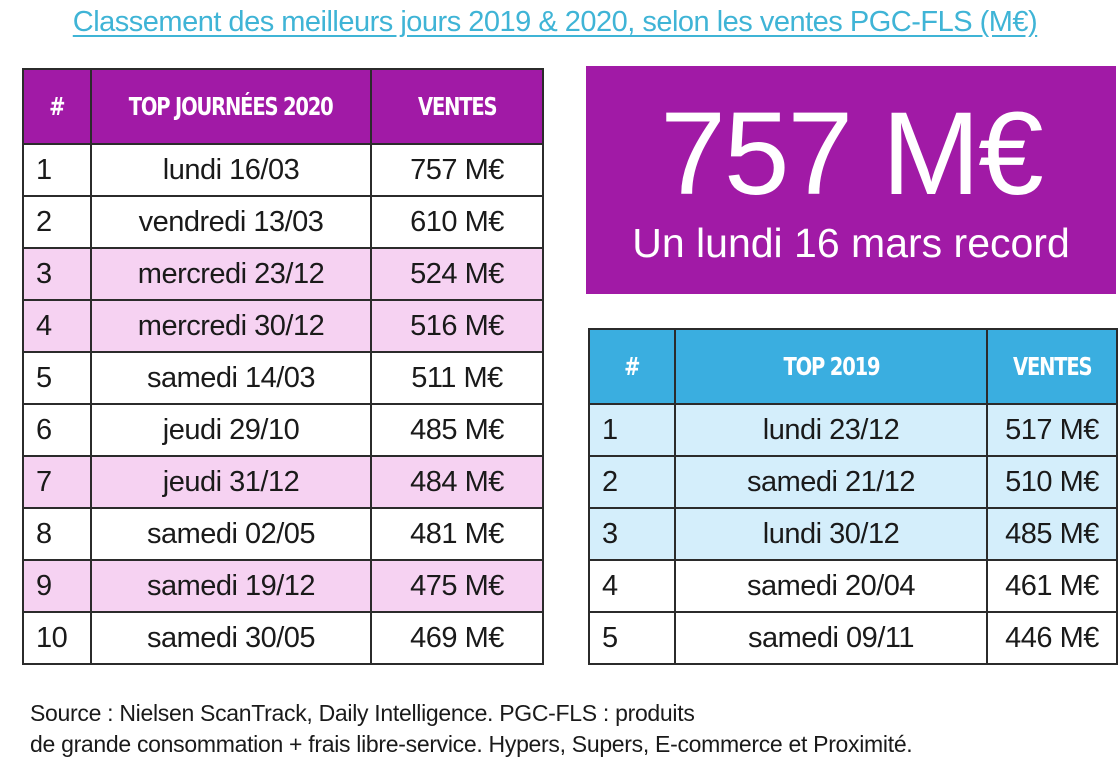 The height and width of the screenshot is (772, 1120). I want to click on rank-cell: 6, so click(57, 430).